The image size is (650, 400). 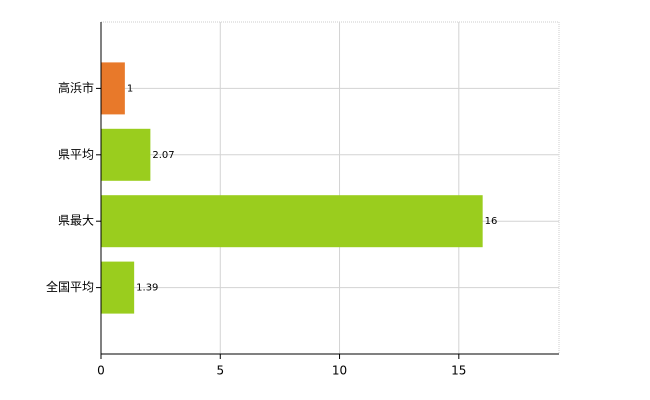 I want to click on value-label: 1.39, so click(x=147, y=288).